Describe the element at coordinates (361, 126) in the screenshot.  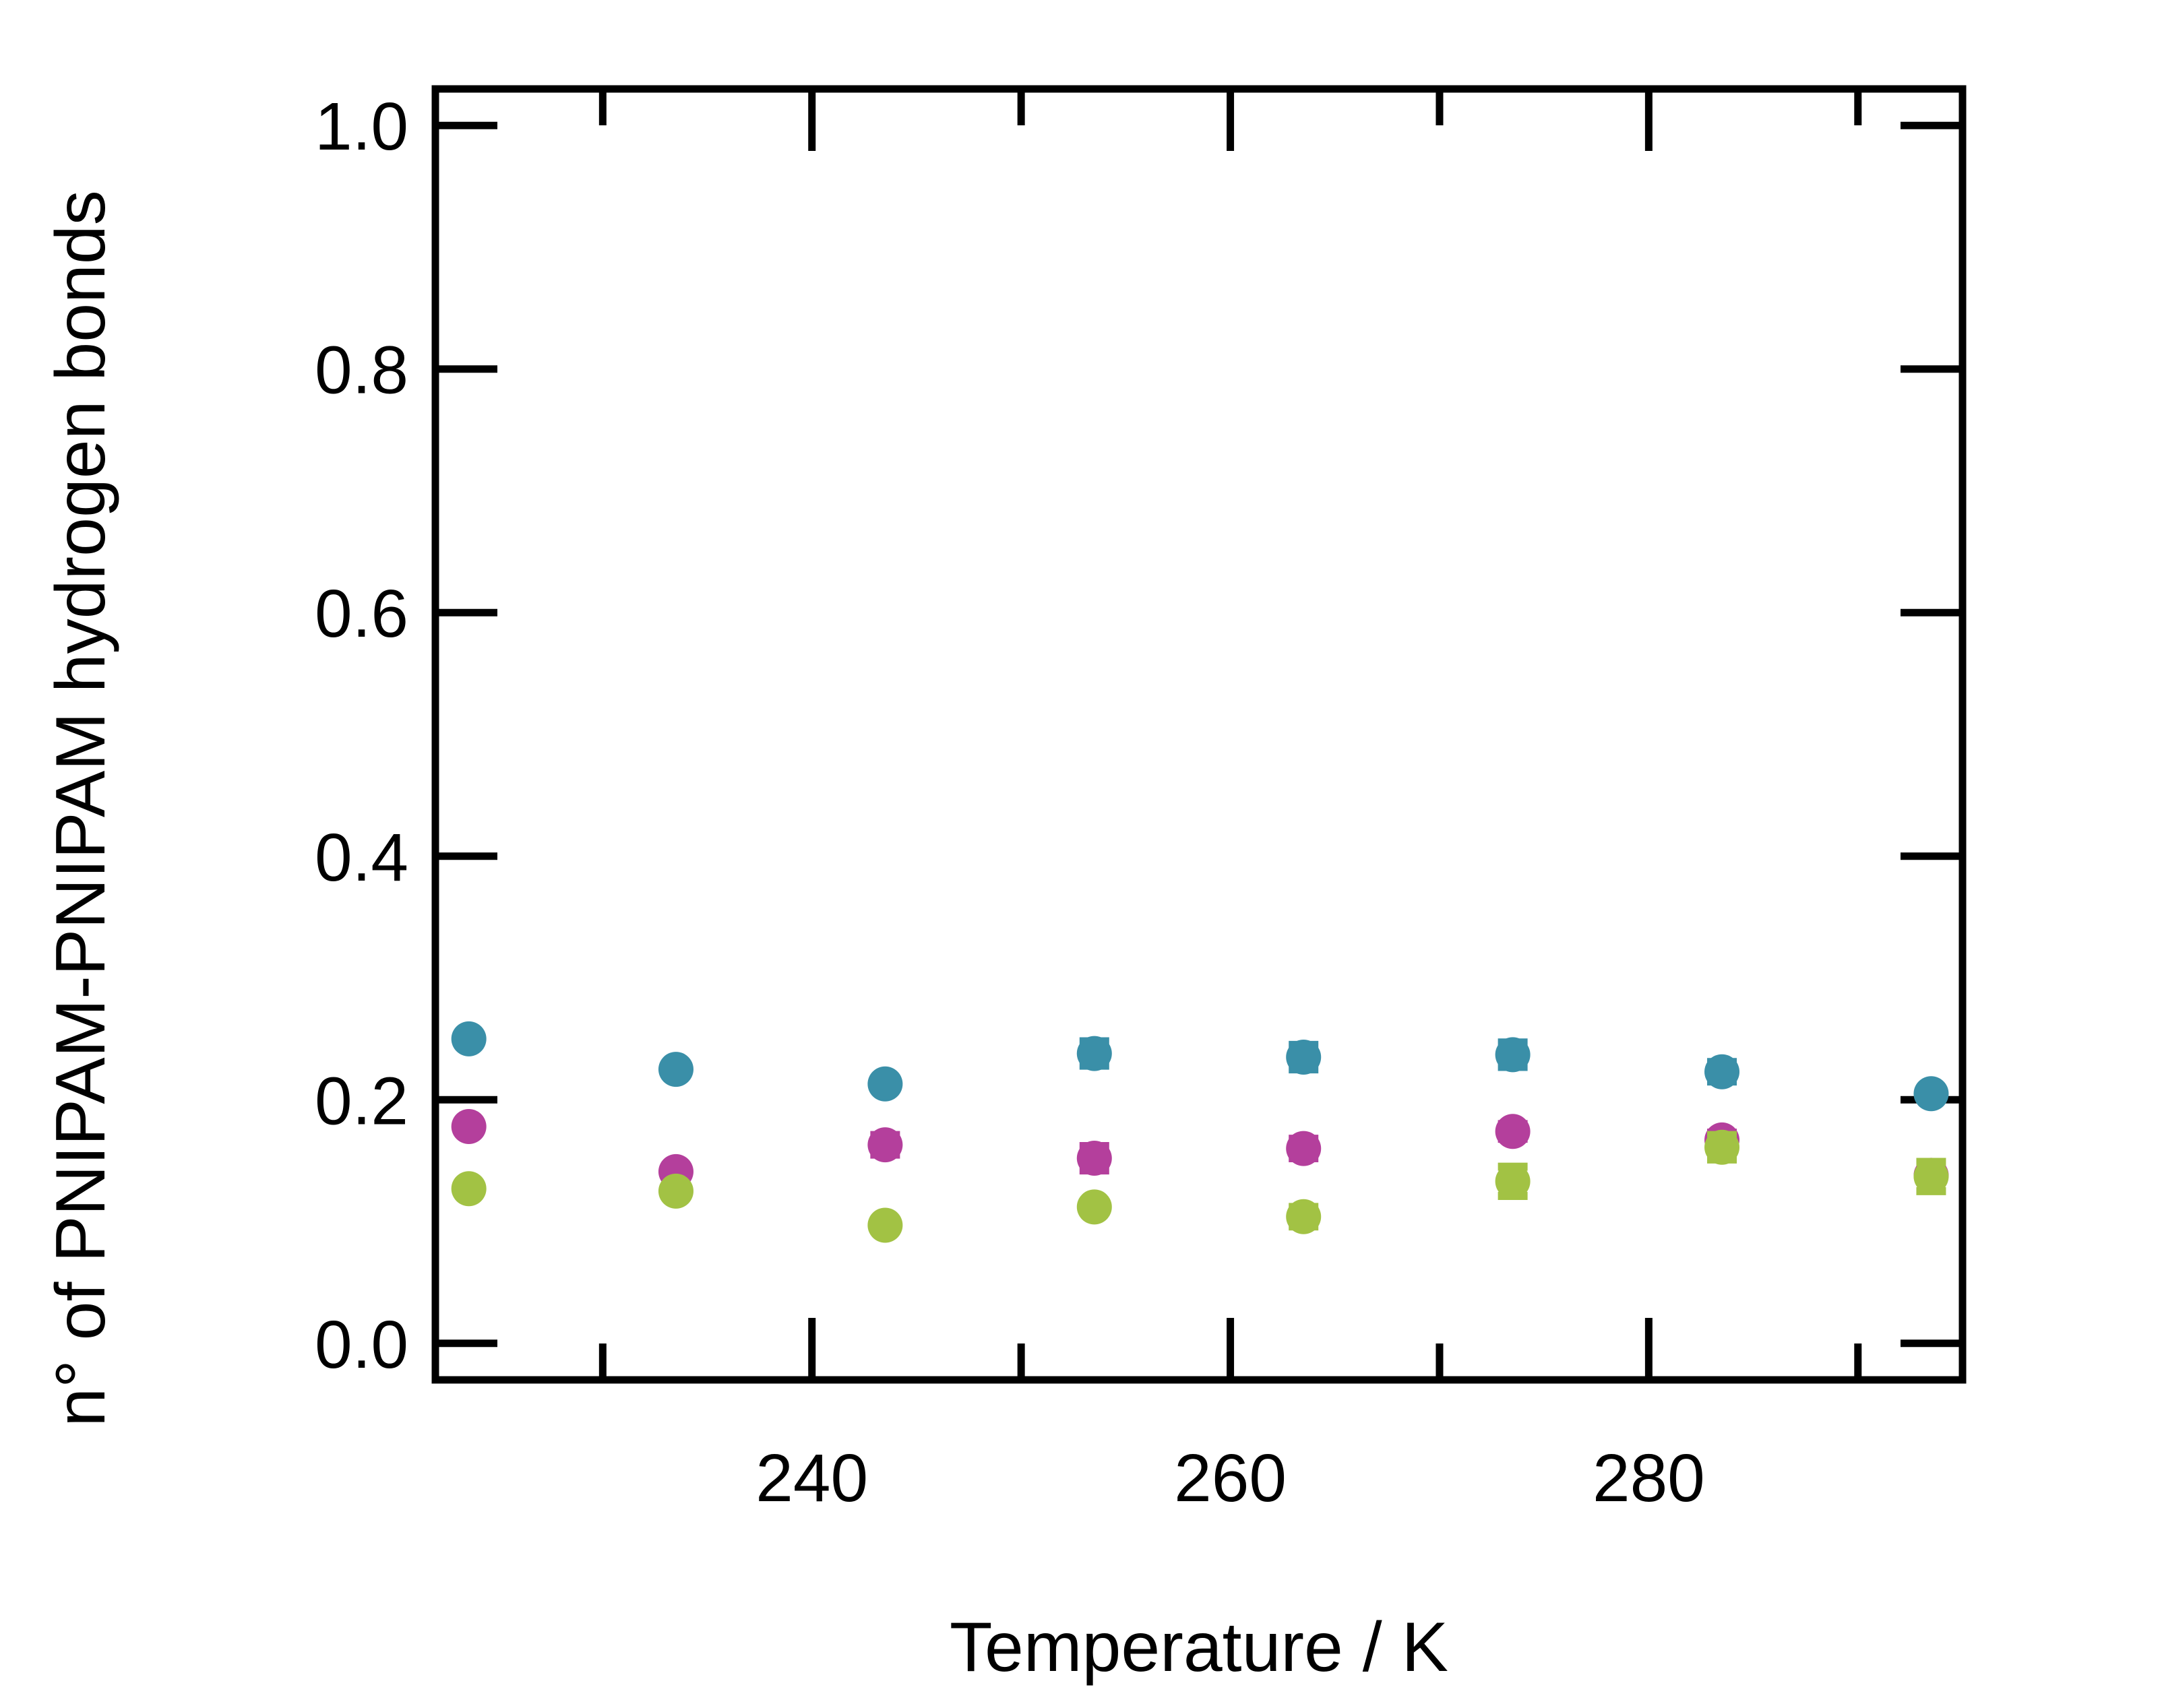
I see `y-tick-label: 1.0` at that location.